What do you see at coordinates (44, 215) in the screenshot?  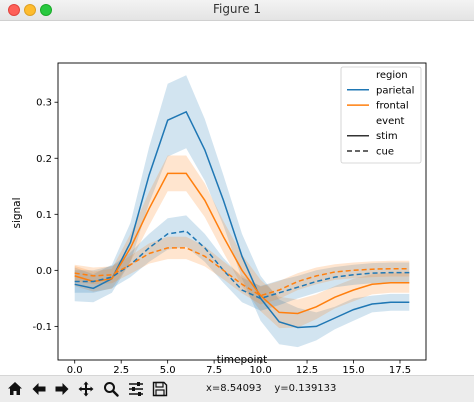 I see `y-tick-label: 0.1` at bounding box center [44, 215].